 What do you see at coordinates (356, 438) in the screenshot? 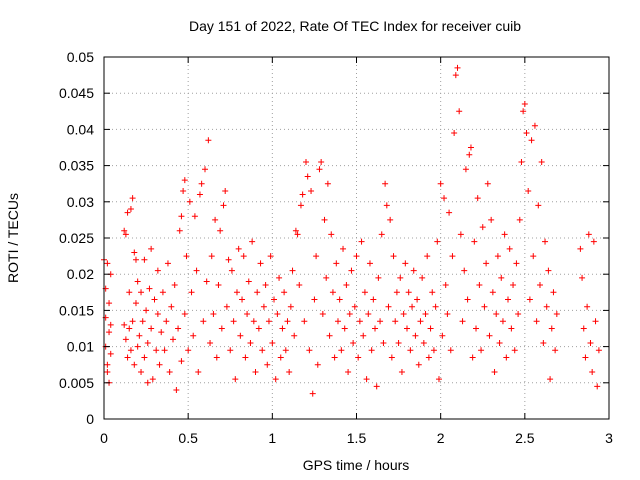
I see `x-tick-labels: 0 0.5 1 1.5 2 2.5 3` at bounding box center [356, 438].